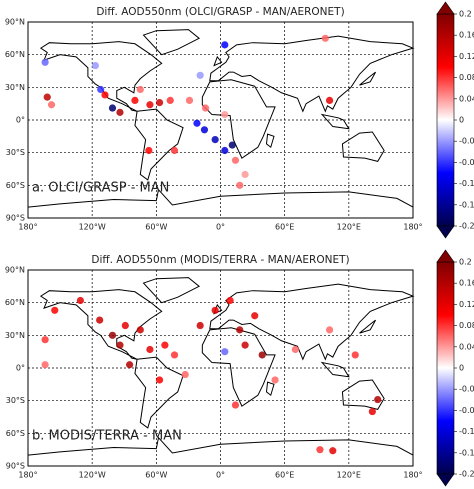 The height and width of the screenshot is (489, 474). What do you see at coordinates (466, 204) in the screenshot?
I see `colorbar-tick-label: -0.16` at bounding box center [466, 204].